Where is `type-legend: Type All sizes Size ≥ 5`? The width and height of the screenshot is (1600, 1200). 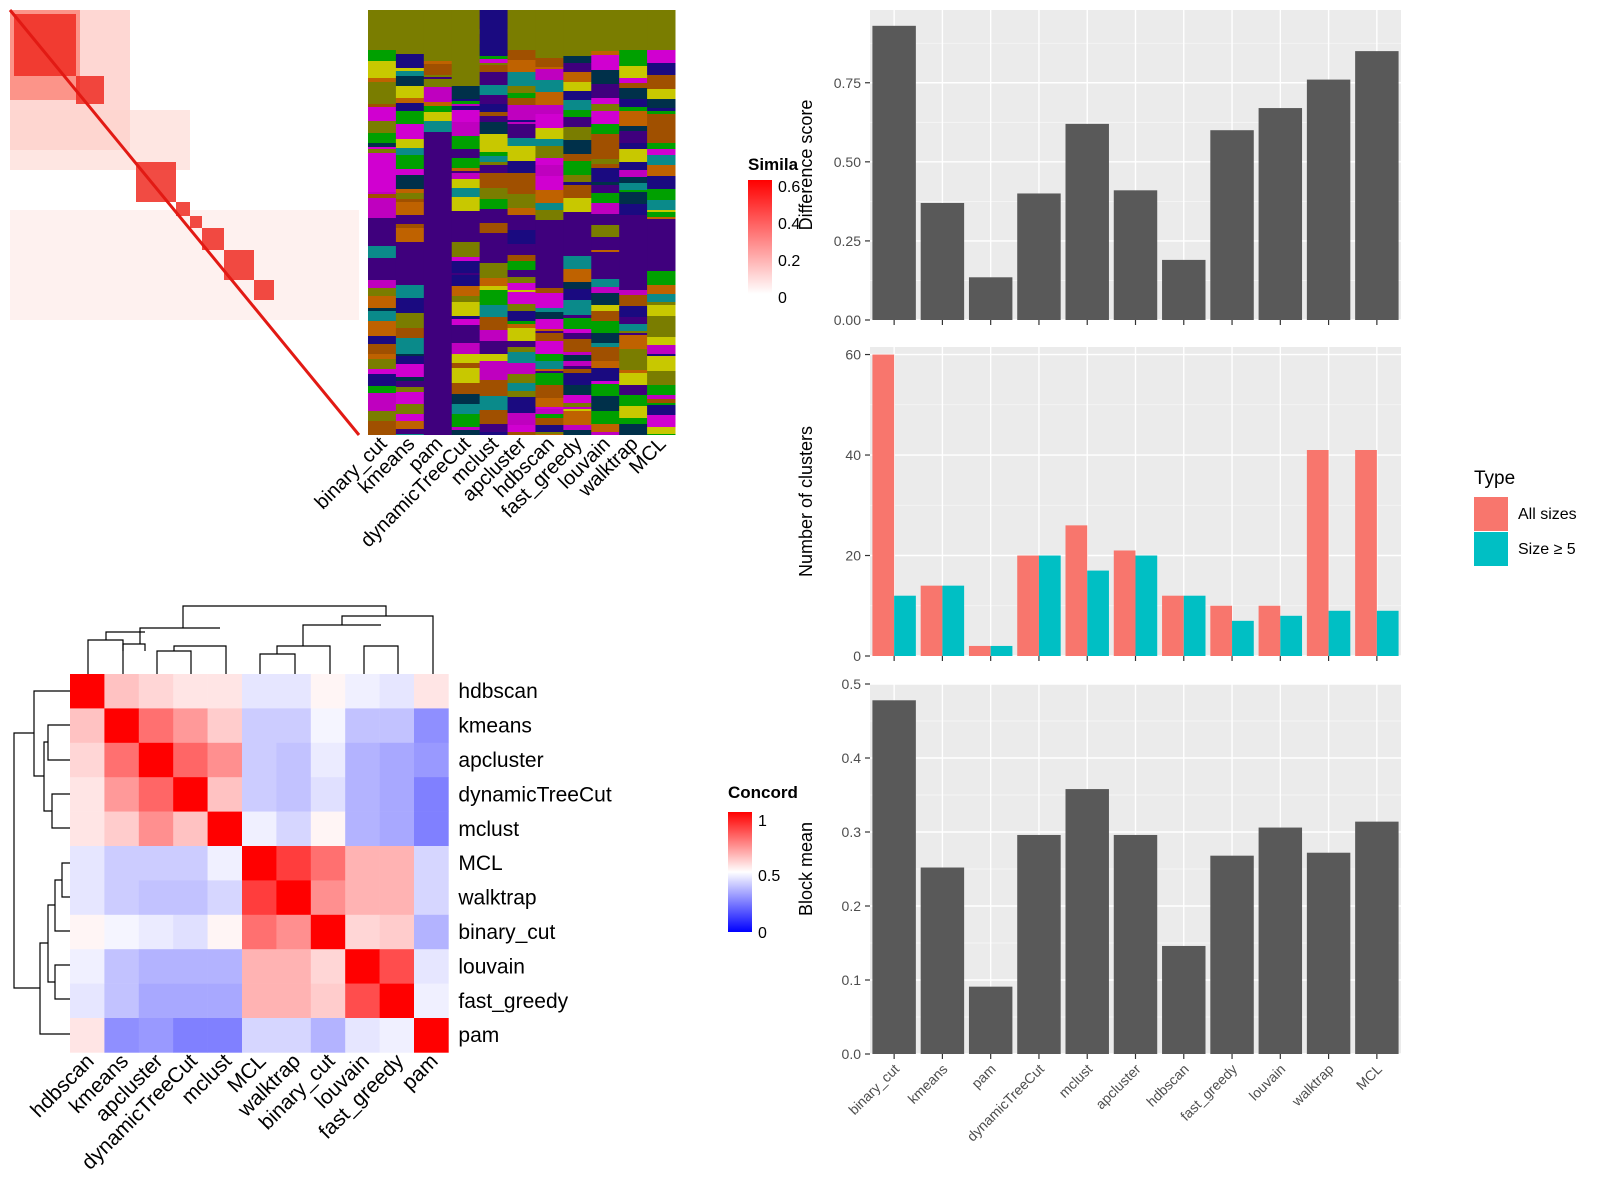
type-legend: Type All sizes Size ≥ 5 is located at coordinates (1525, 517).